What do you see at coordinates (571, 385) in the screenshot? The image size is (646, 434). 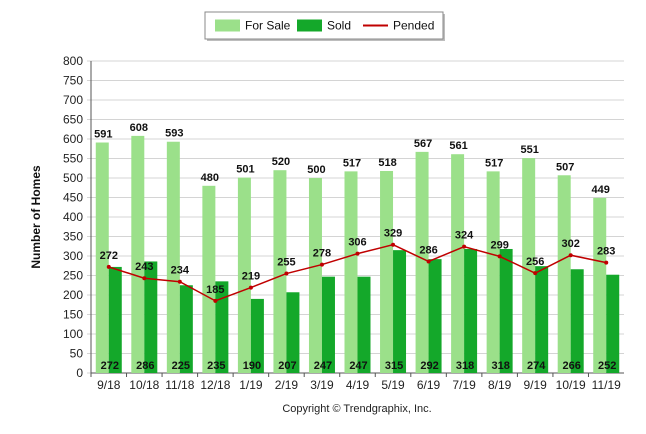 I see `x-tick-label: 10/19` at bounding box center [571, 385].